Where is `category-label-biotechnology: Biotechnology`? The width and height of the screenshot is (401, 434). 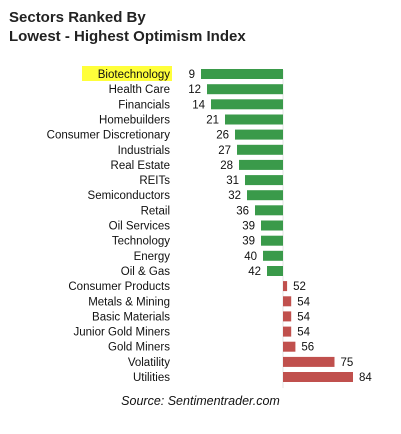 category-label-biotechnology: Biotechnology is located at coordinates (134, 75).